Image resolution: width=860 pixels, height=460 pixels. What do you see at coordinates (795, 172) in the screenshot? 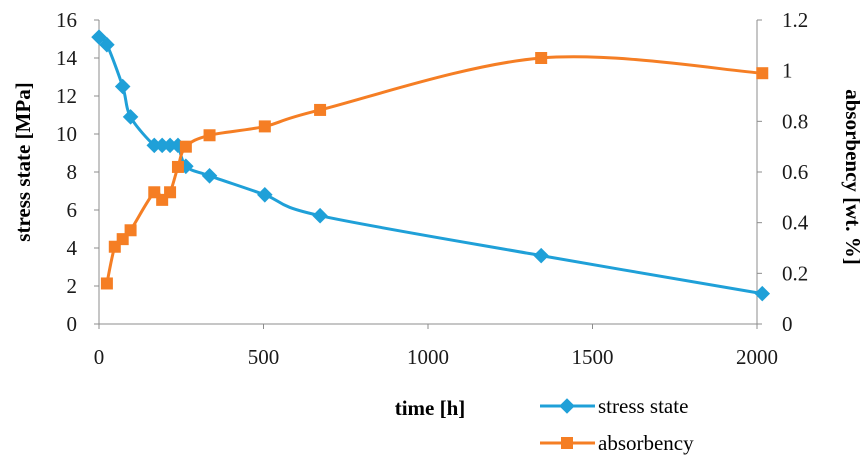
I see `y-right-tick-label: 0.6` at bounding box center [795, 172].